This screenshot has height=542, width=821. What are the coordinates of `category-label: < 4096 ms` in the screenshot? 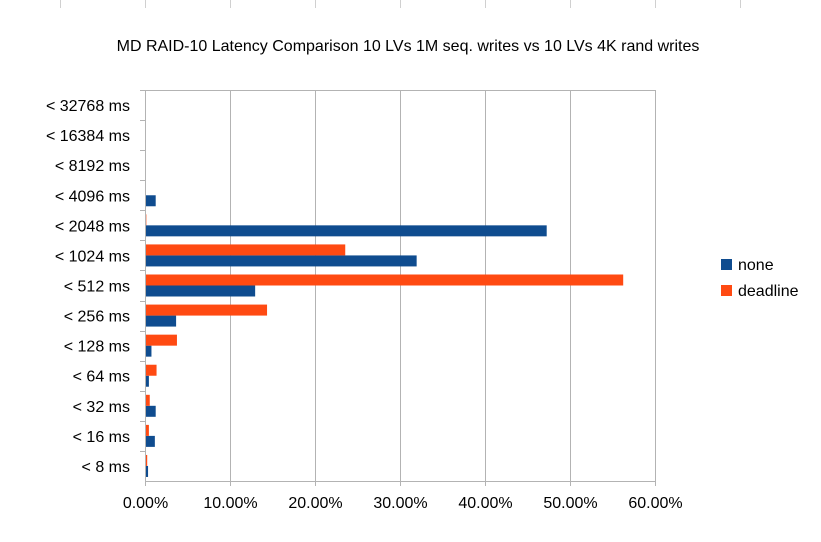 It's located at (92, 196).